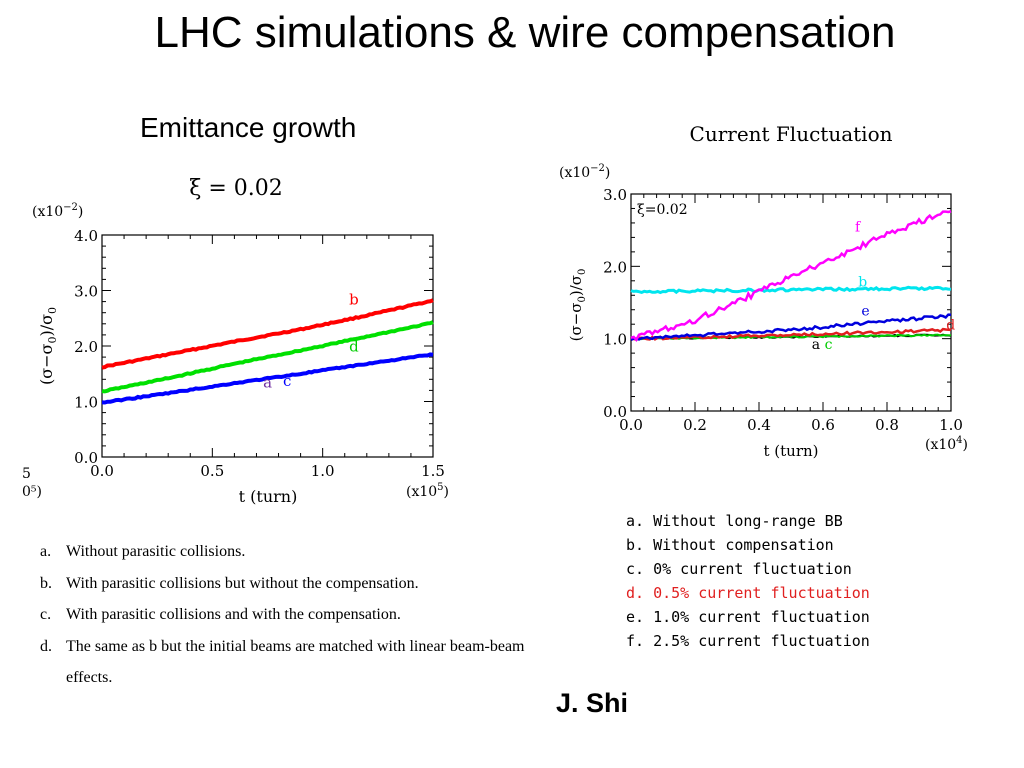 The width and height of the screenshot is (1024, 768). Describe the element at coordinates (311, 340) in the screenshot. I see `line-annotations: b d a c` at that location.